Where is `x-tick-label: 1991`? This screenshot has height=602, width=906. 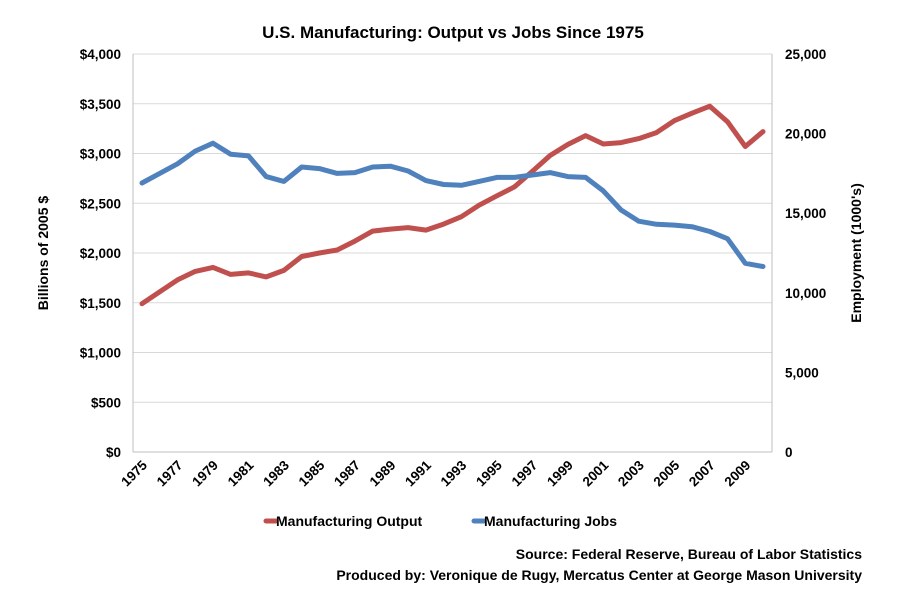
x-tick-label: 1991 is located at coordinates (418, 473).